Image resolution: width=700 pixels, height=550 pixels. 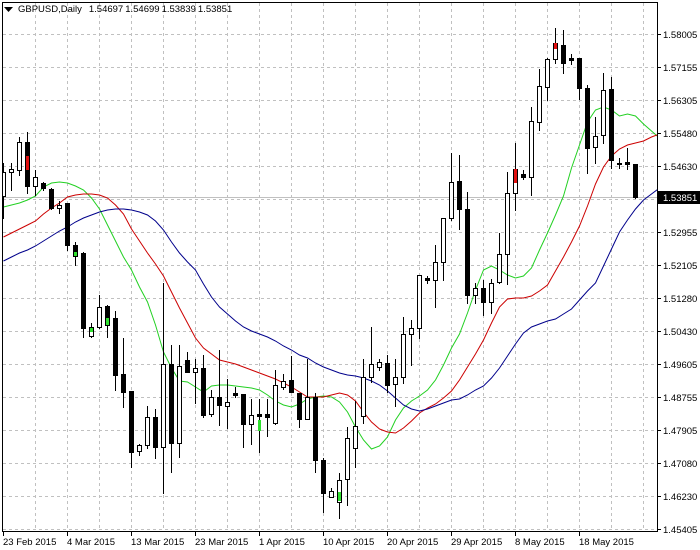 I want to click on price-axis-label: 1.55480, so click(x=680, y=134).